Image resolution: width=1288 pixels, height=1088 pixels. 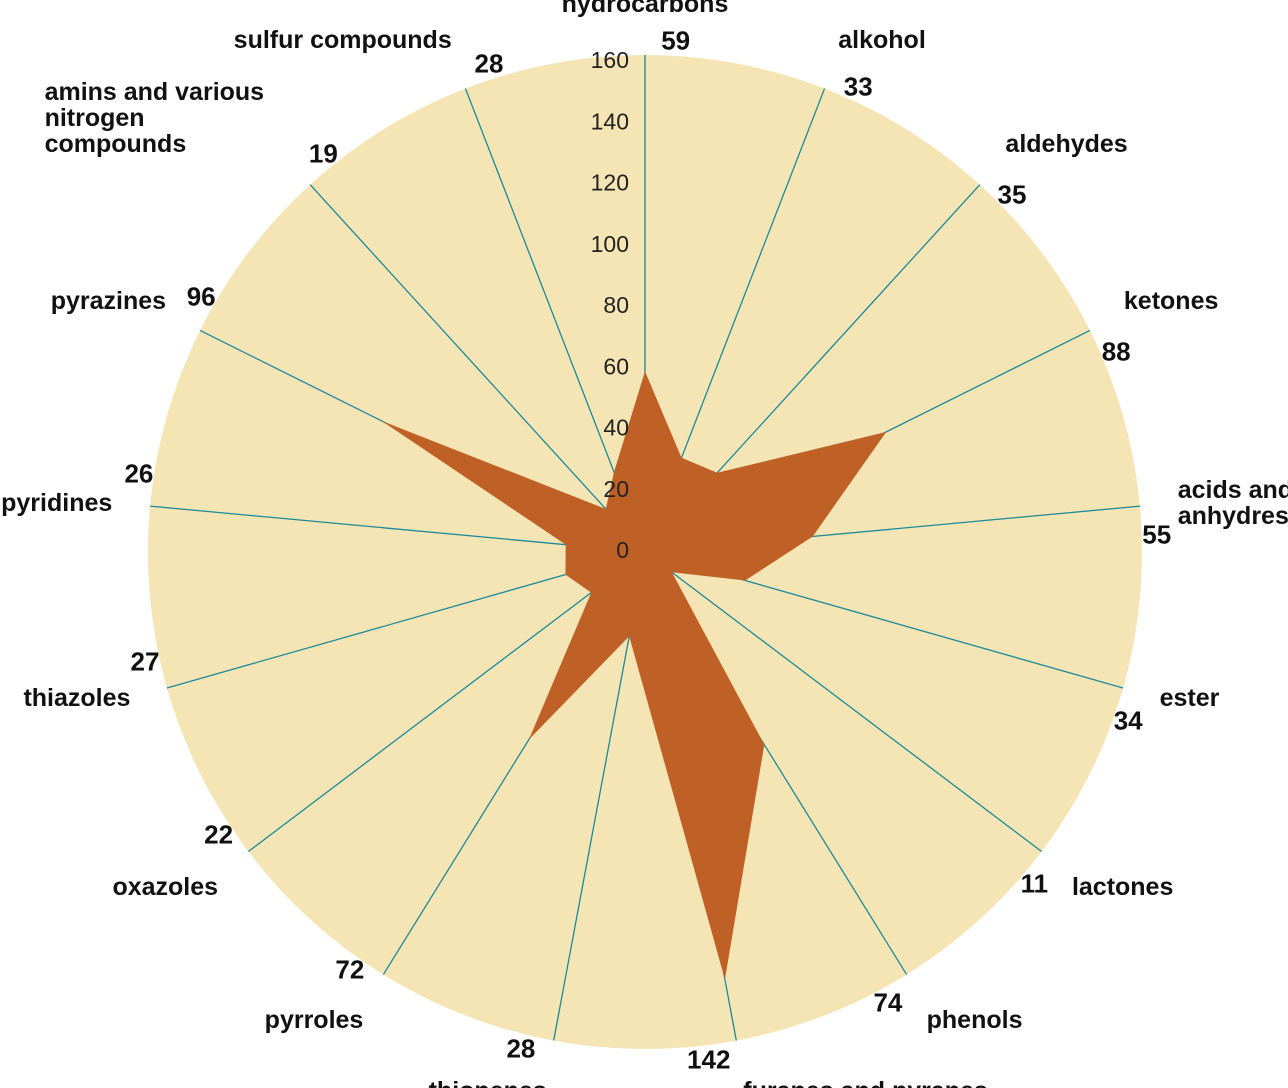 I want to click on category-label: ketones, so click(x=1171, y=300).